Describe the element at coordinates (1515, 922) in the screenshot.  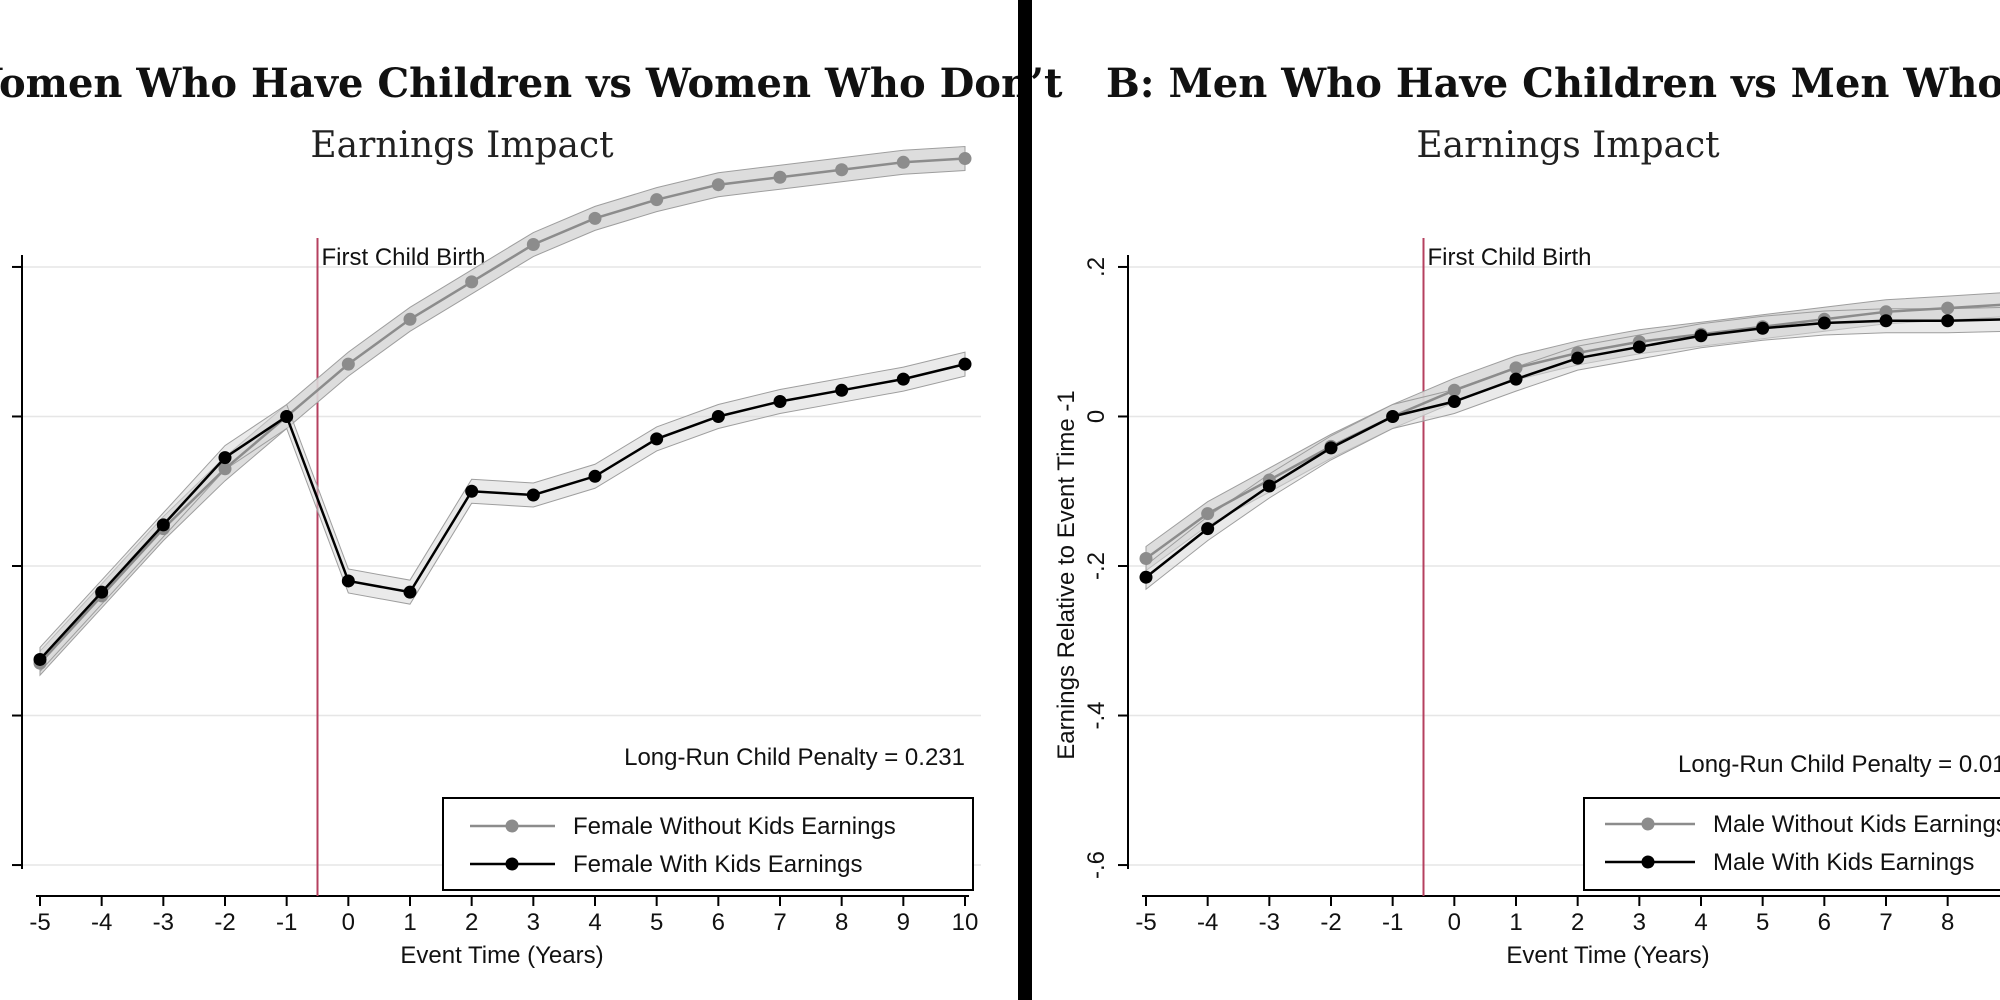
I see `panel-b-x-tick-label: 1` at that location.